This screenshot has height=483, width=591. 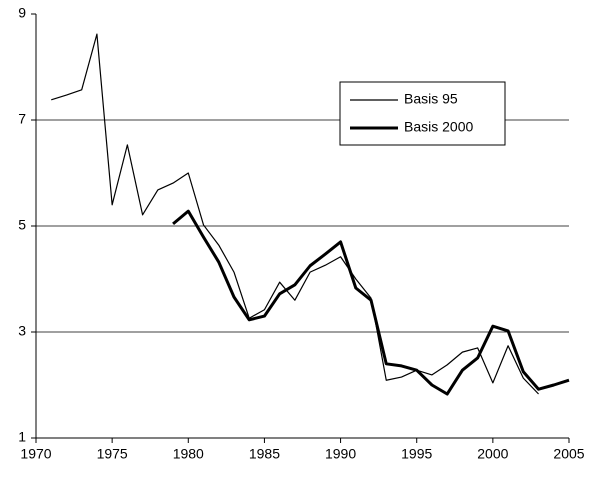 I want to click on y-tick-label: 7, so click(x=22, y=119).